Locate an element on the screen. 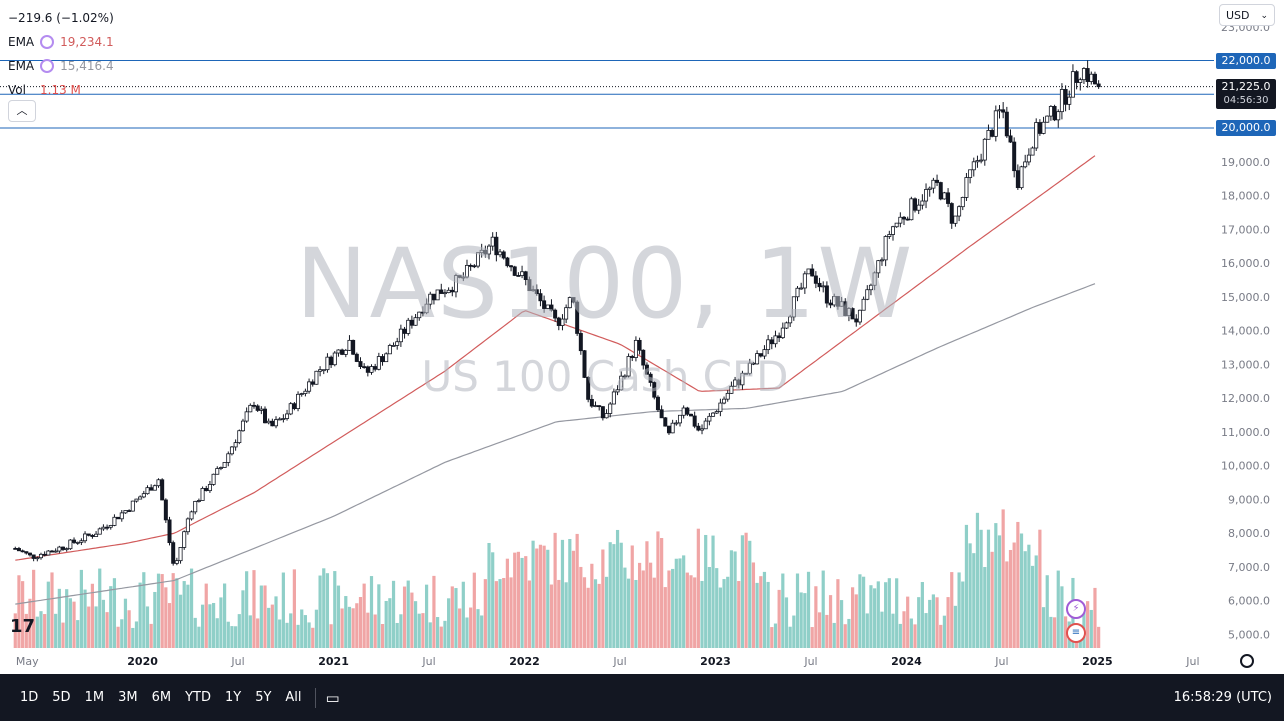 The image size is (1284, 721). calendar-icon: ▭ is located at coordinates (332, 697).